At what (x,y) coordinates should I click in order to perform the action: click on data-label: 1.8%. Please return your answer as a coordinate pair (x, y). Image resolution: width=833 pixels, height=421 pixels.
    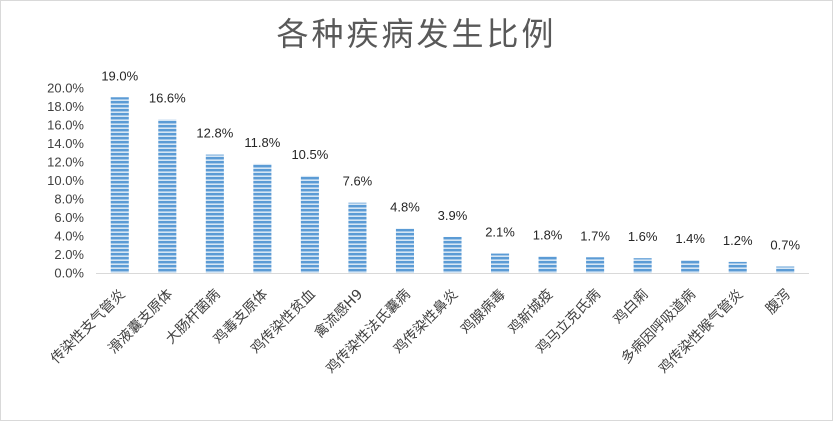
    Looking at the image, I should click on (548, 234).